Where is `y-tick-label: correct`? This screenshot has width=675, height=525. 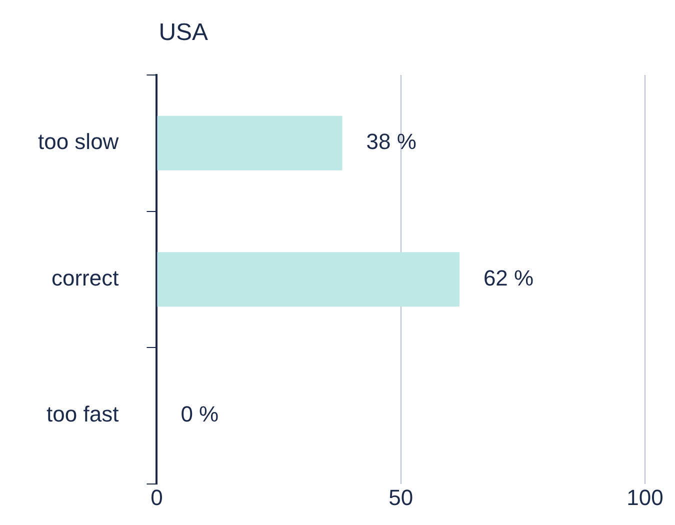
y-tick-label: correct is located at coordinates (85, 277).